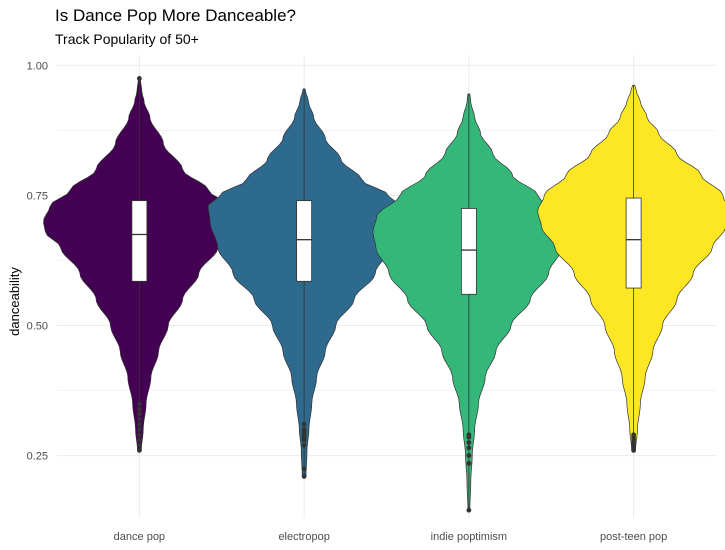 The height and width of the screenshot is (550, 725). What do you see at coordinates (37, 261) in the screenshot?
I see `y-axis-ticks: 0.25 0.50 0.75 1.00` at bounding box center [37, 261].